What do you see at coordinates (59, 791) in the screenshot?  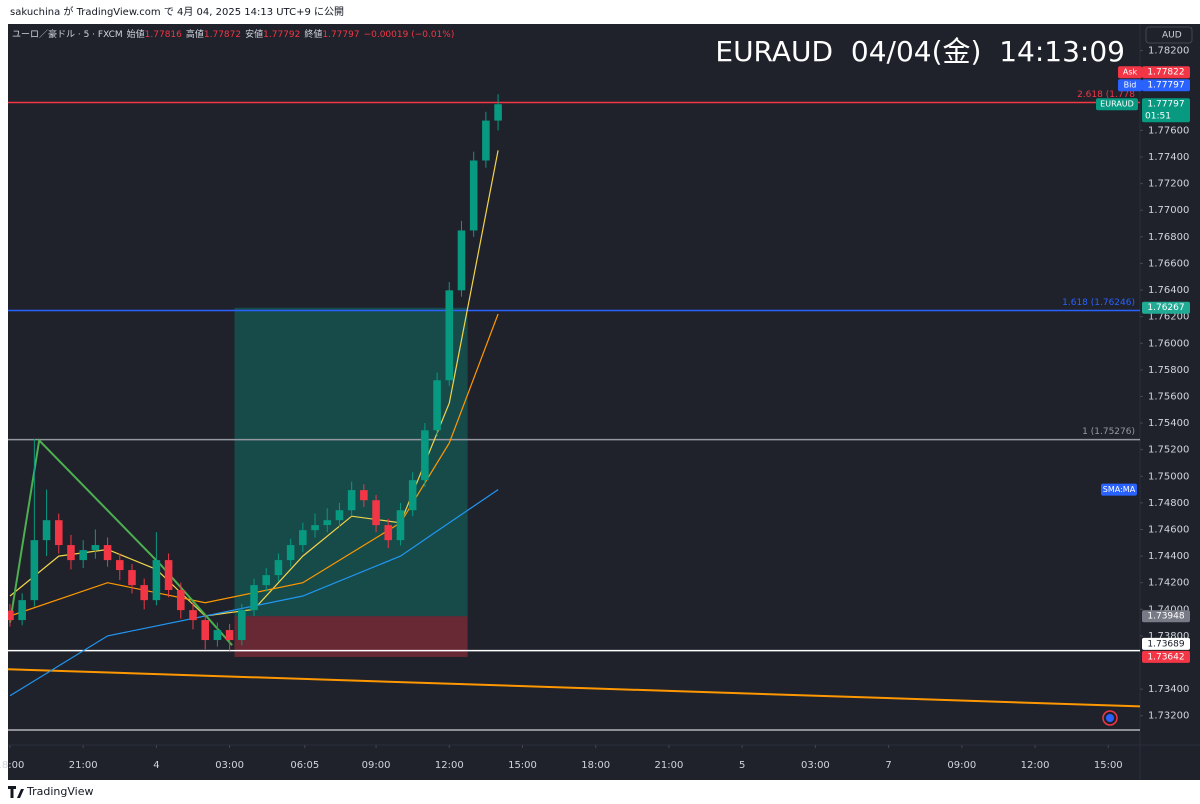 I see `footer-brand: TradingView` at bounding box center [59, 791].